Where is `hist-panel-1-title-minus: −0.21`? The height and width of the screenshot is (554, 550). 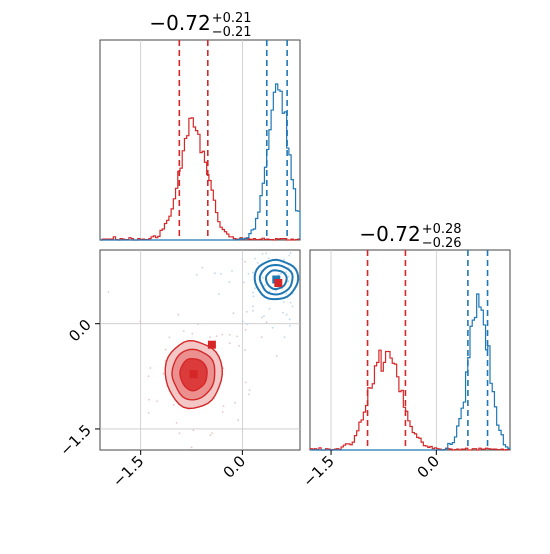
hist-panel-1-title-minus: −0.21 is located at coordinates (232, 32).